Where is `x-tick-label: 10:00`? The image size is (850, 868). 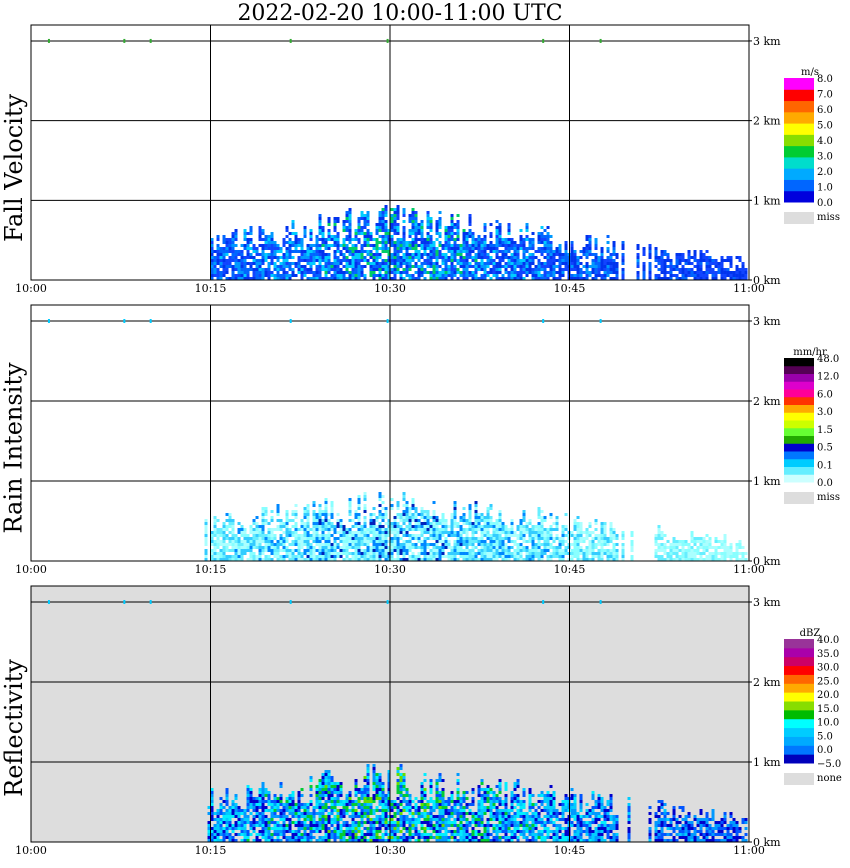 x-tick-label: 10:00 is located at coordinates (31, 569).